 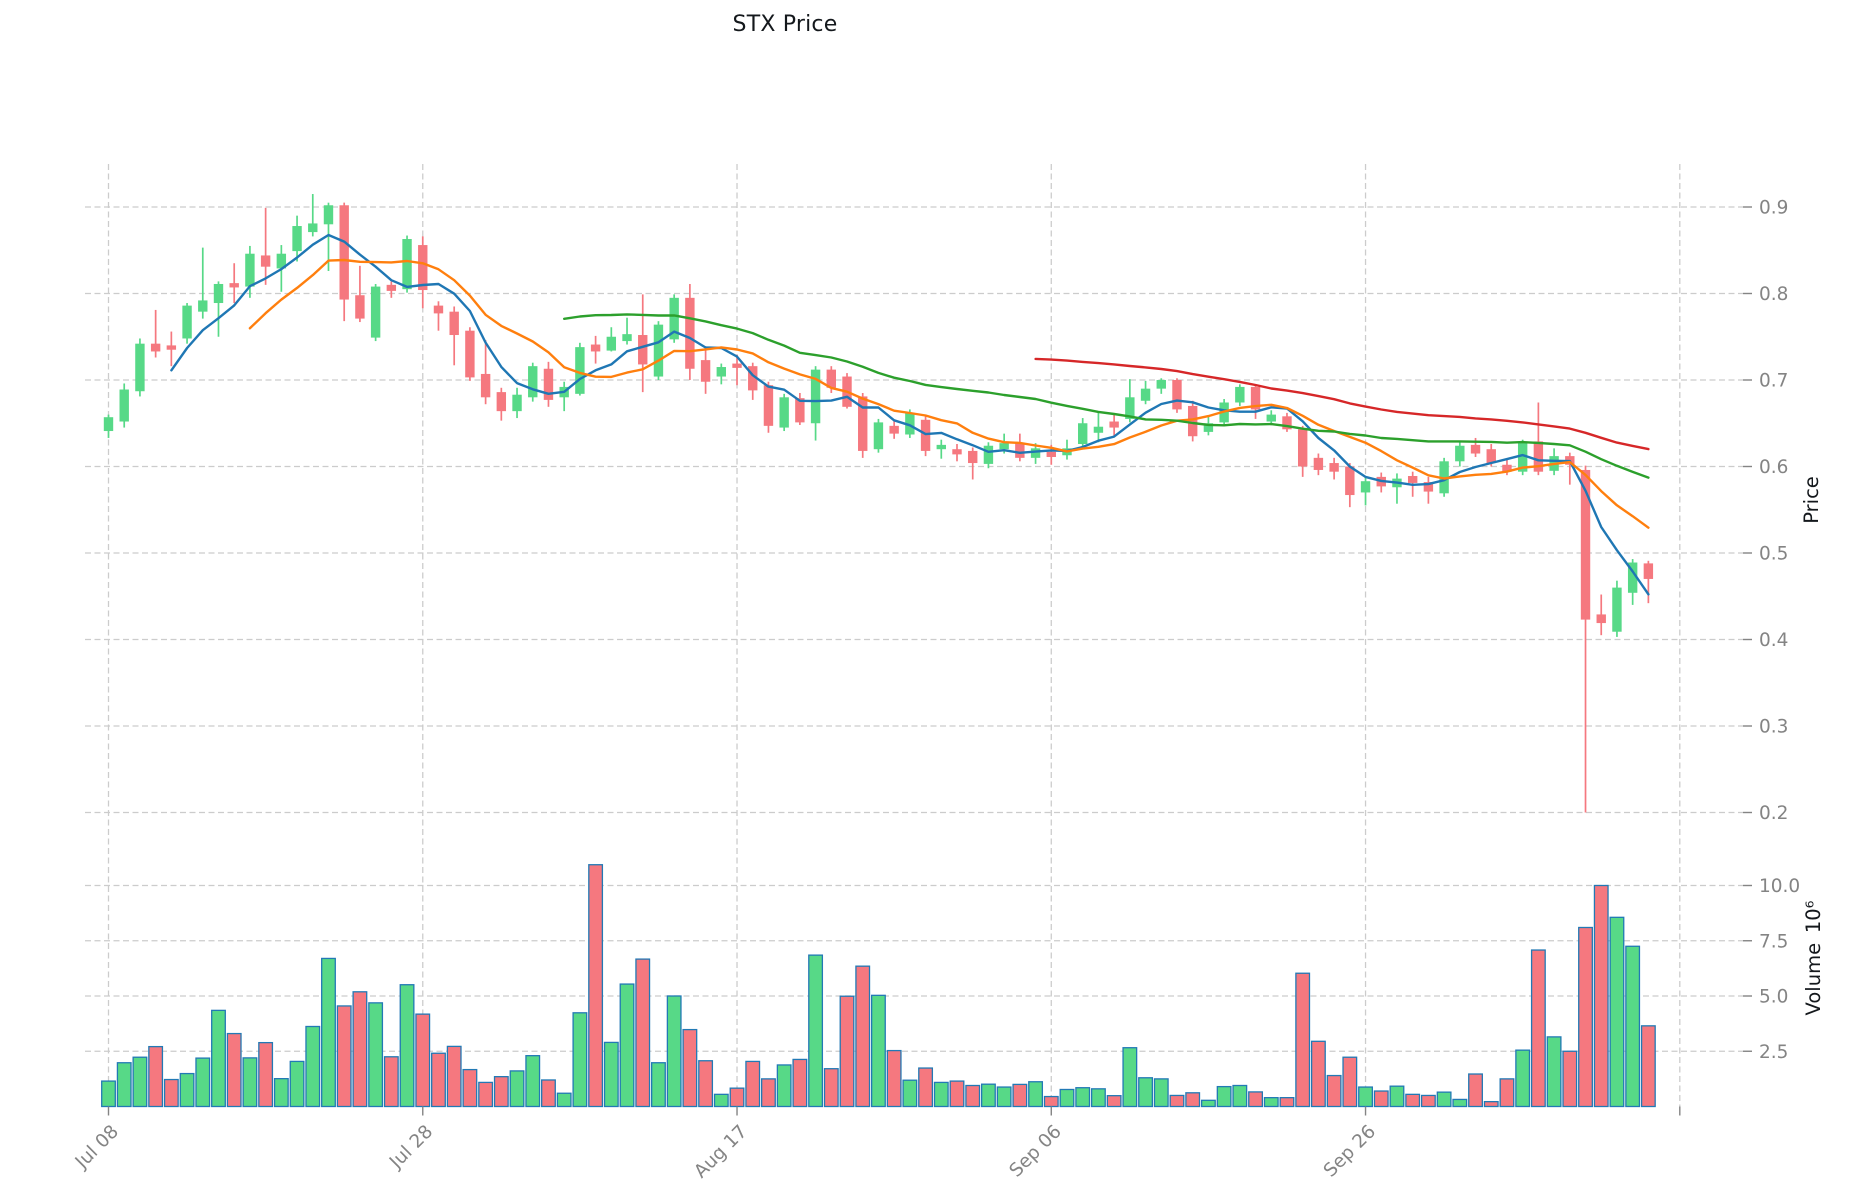 I want to click on svg-text: Sep 06, so click(x=1036, y=1151).